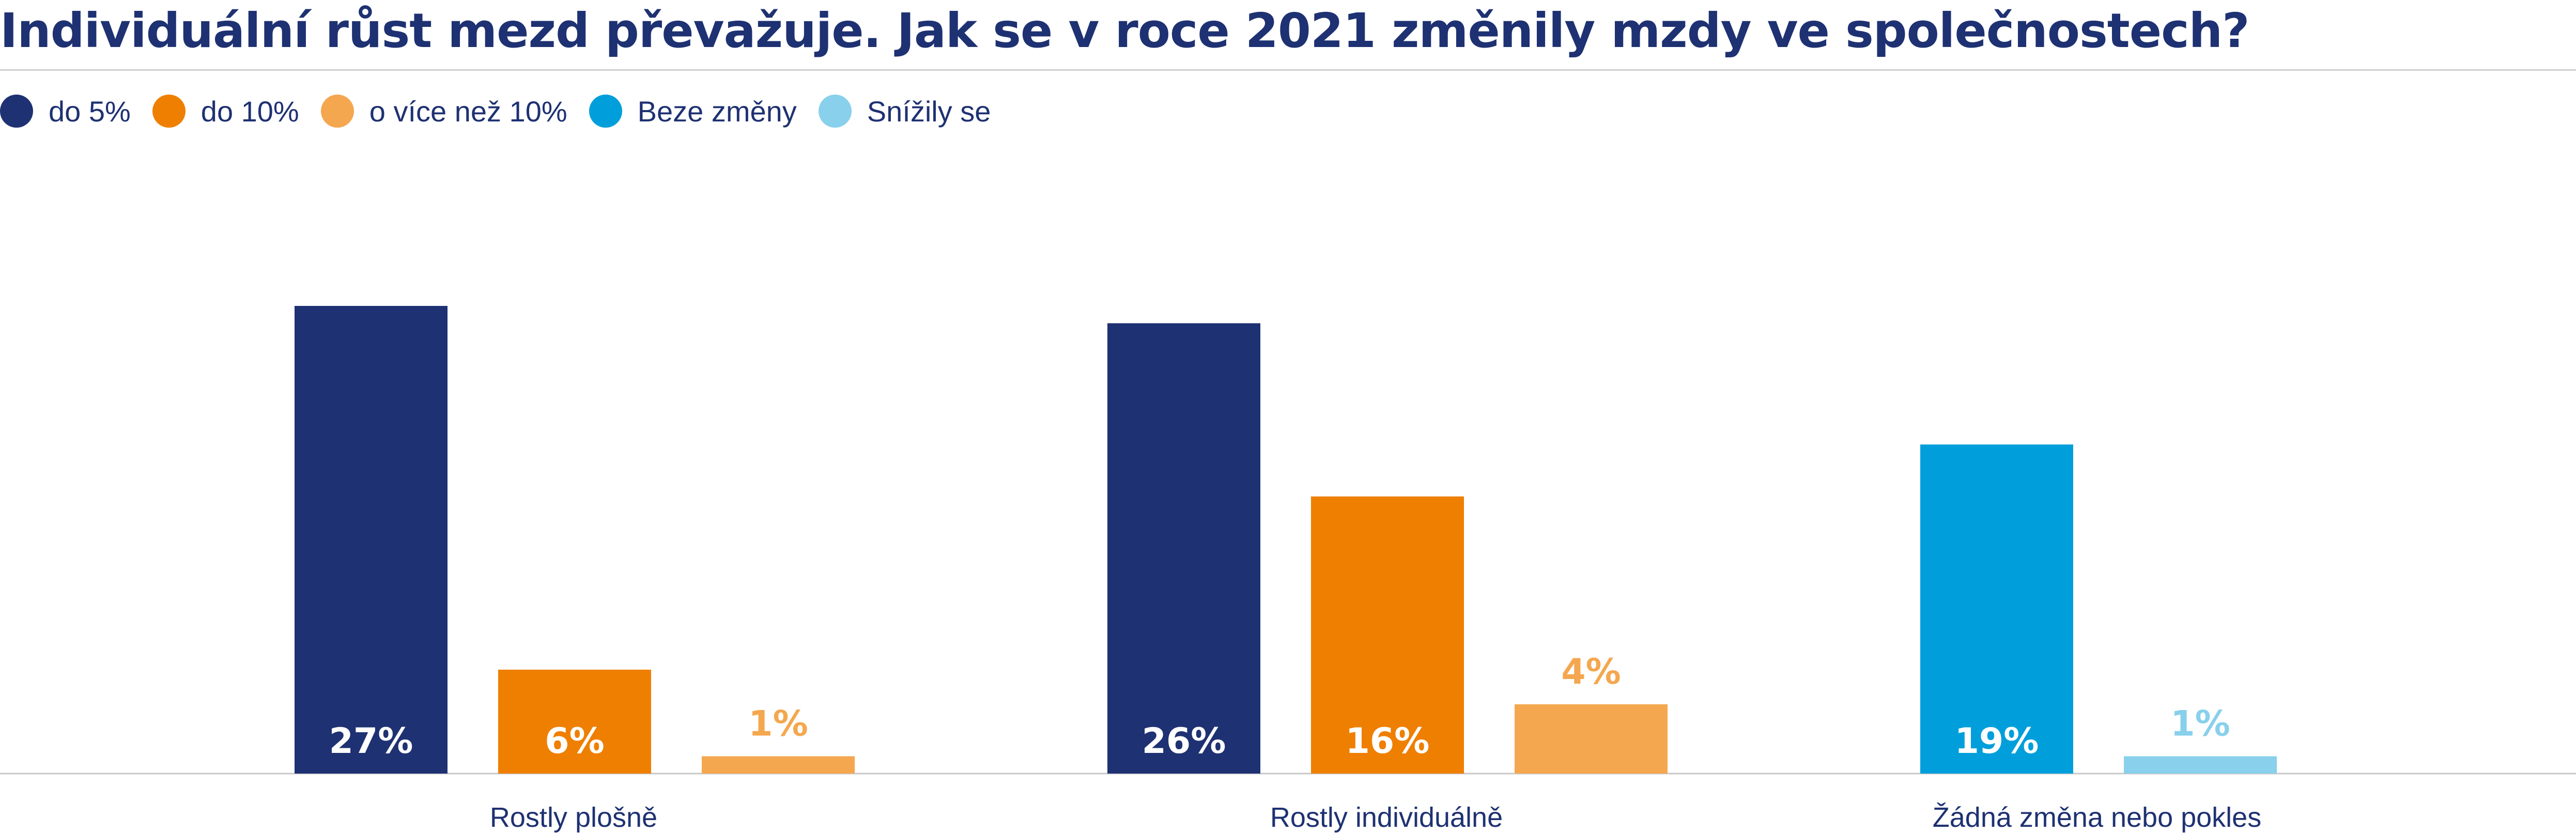 This screenshot has width=2576, height=833. Describe the element at coordinates (1388, 742) in the screenshot. I see `data-label: 16%` at that location.